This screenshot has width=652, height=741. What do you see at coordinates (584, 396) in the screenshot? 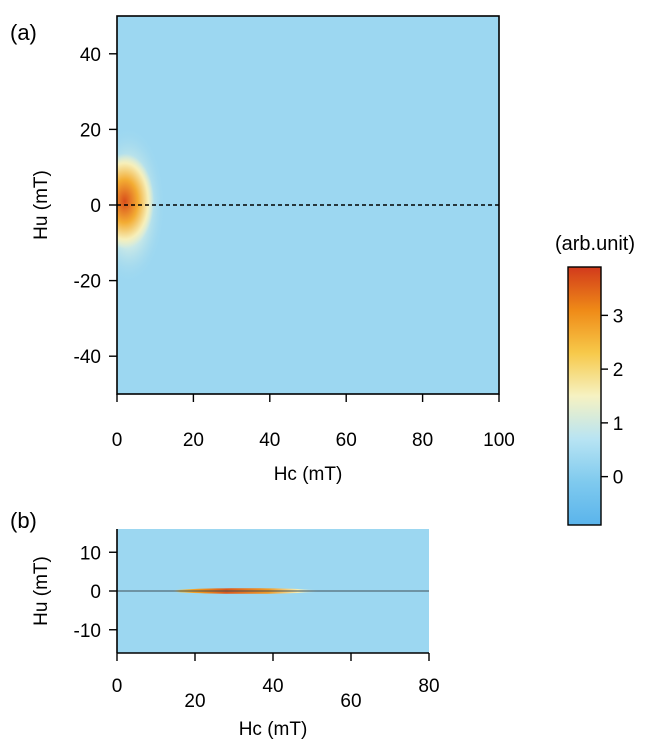
I see `colorbar-ramp` at bounding box center [584, 396].